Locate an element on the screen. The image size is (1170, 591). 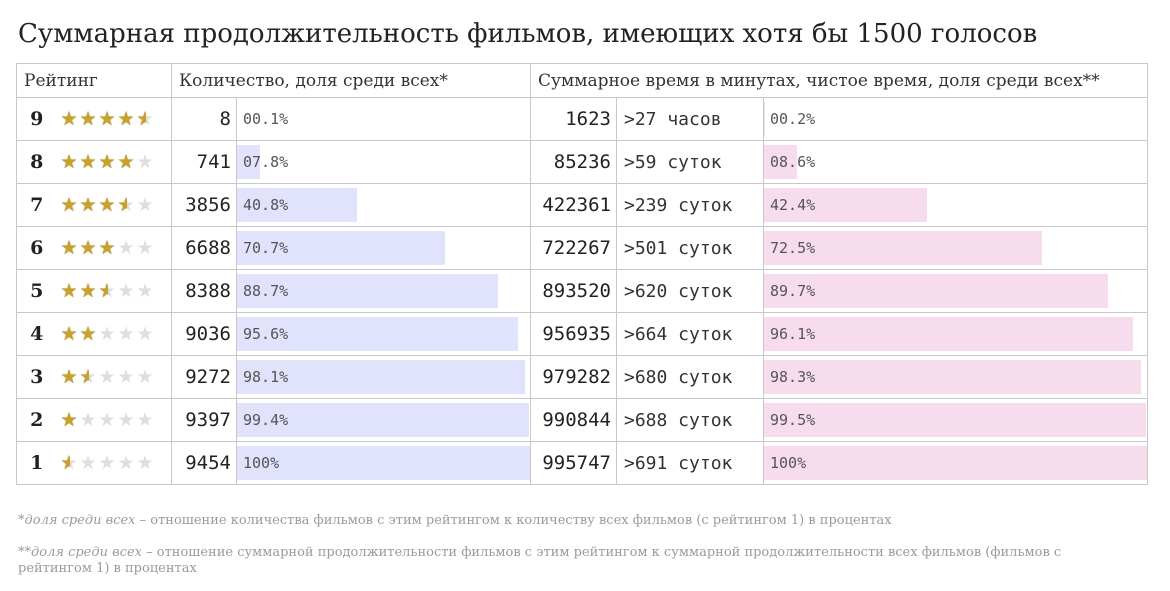
time-share-cell: 99.5% is located at coordinates (955, 420).